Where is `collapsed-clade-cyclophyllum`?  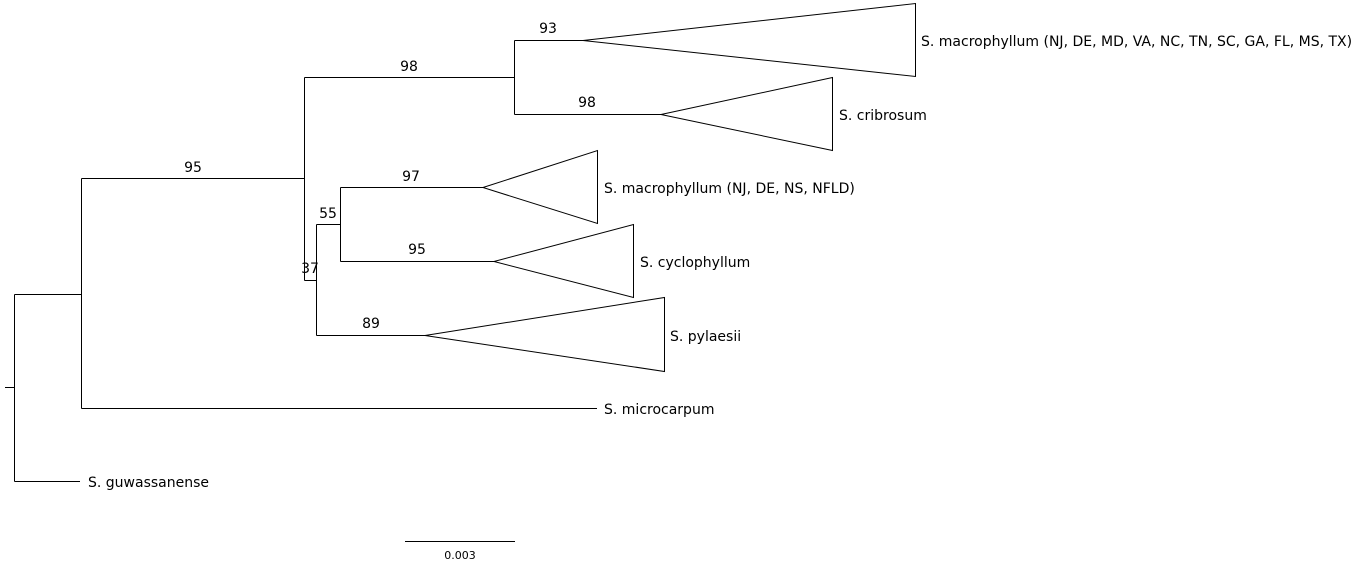 collapsed-clade-cyclophyllum is located at coordinates (563, 261).